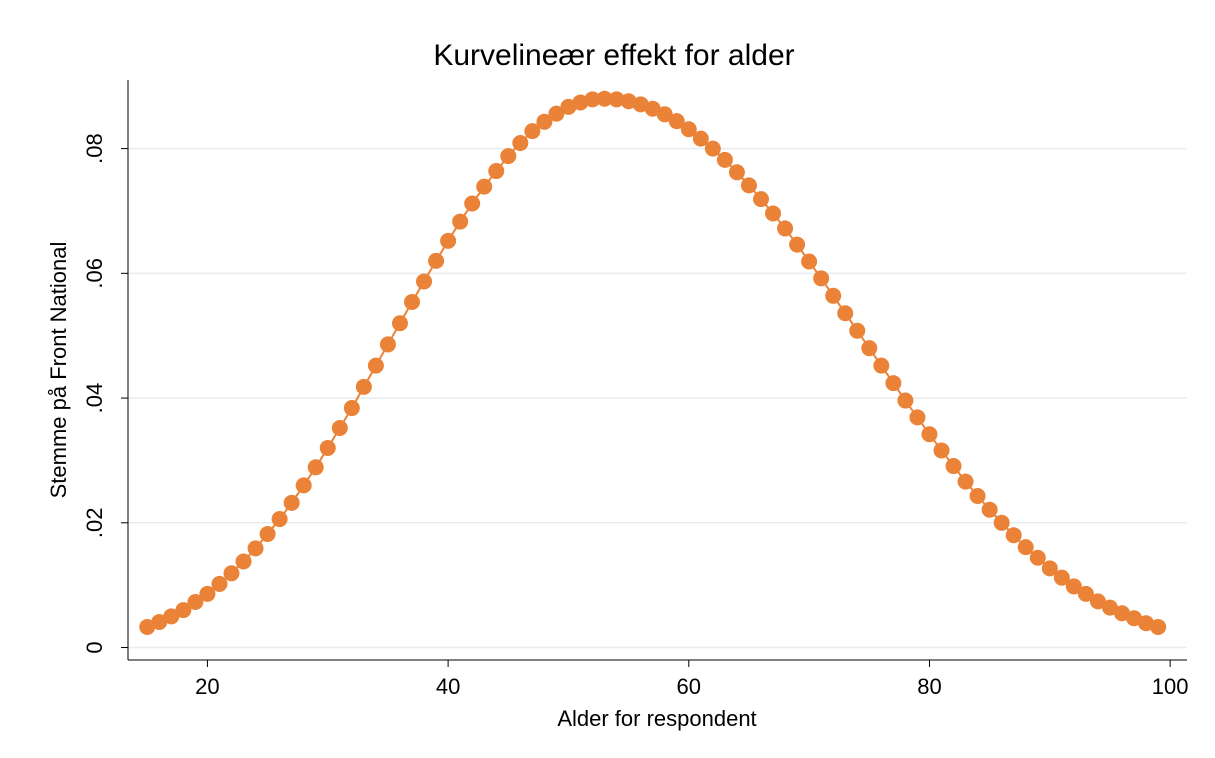 The height and width of the screenshot is (758, 1215). I want to click on y-tick-label: .08, so click(94, 148).